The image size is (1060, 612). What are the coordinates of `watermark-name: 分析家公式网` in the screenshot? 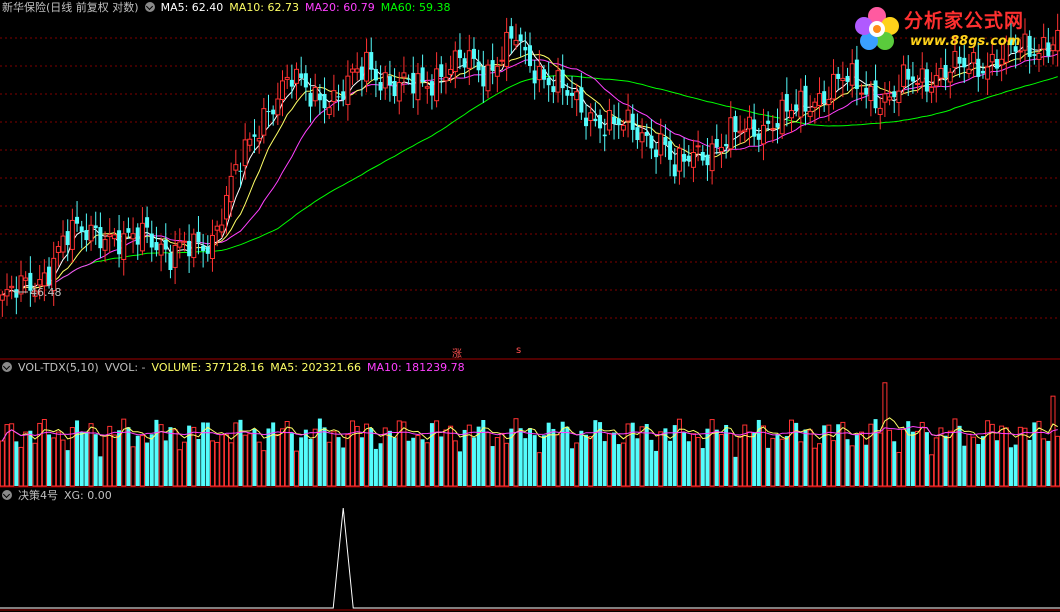 It's located at (964, 21).